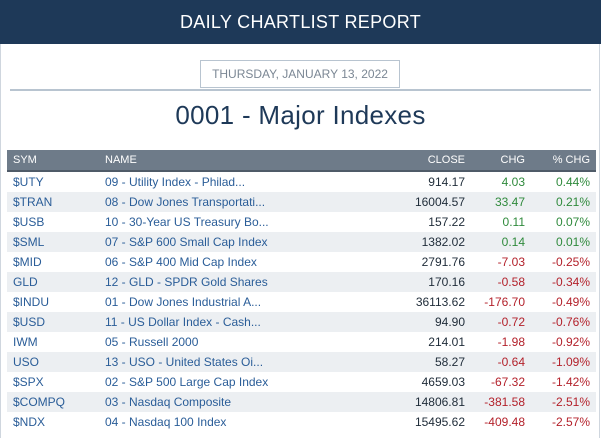 The width and height of the screenshot is (601, 438). I want to click on close-value: 15495.62, so click(436, 422).